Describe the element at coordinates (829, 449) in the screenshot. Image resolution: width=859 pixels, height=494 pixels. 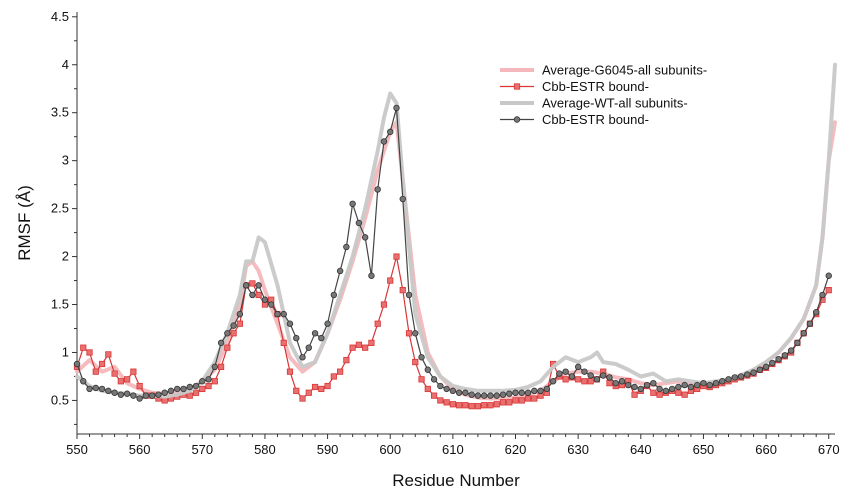
I see `x-tick-label: 670` at that location.